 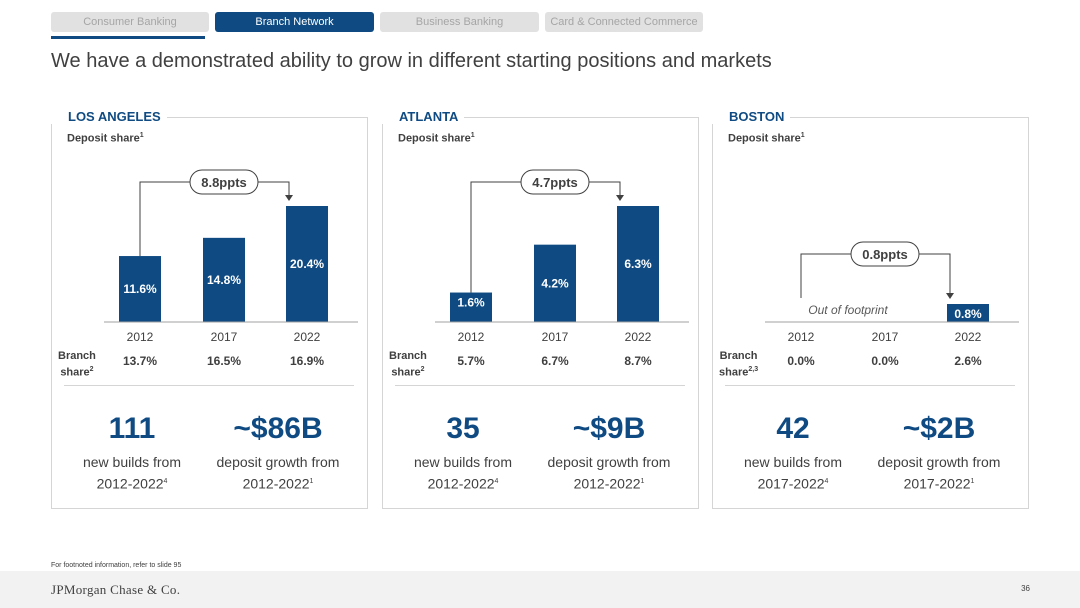 I want to click on branch-share-value: 5.7%, so click(x=471, y=361).